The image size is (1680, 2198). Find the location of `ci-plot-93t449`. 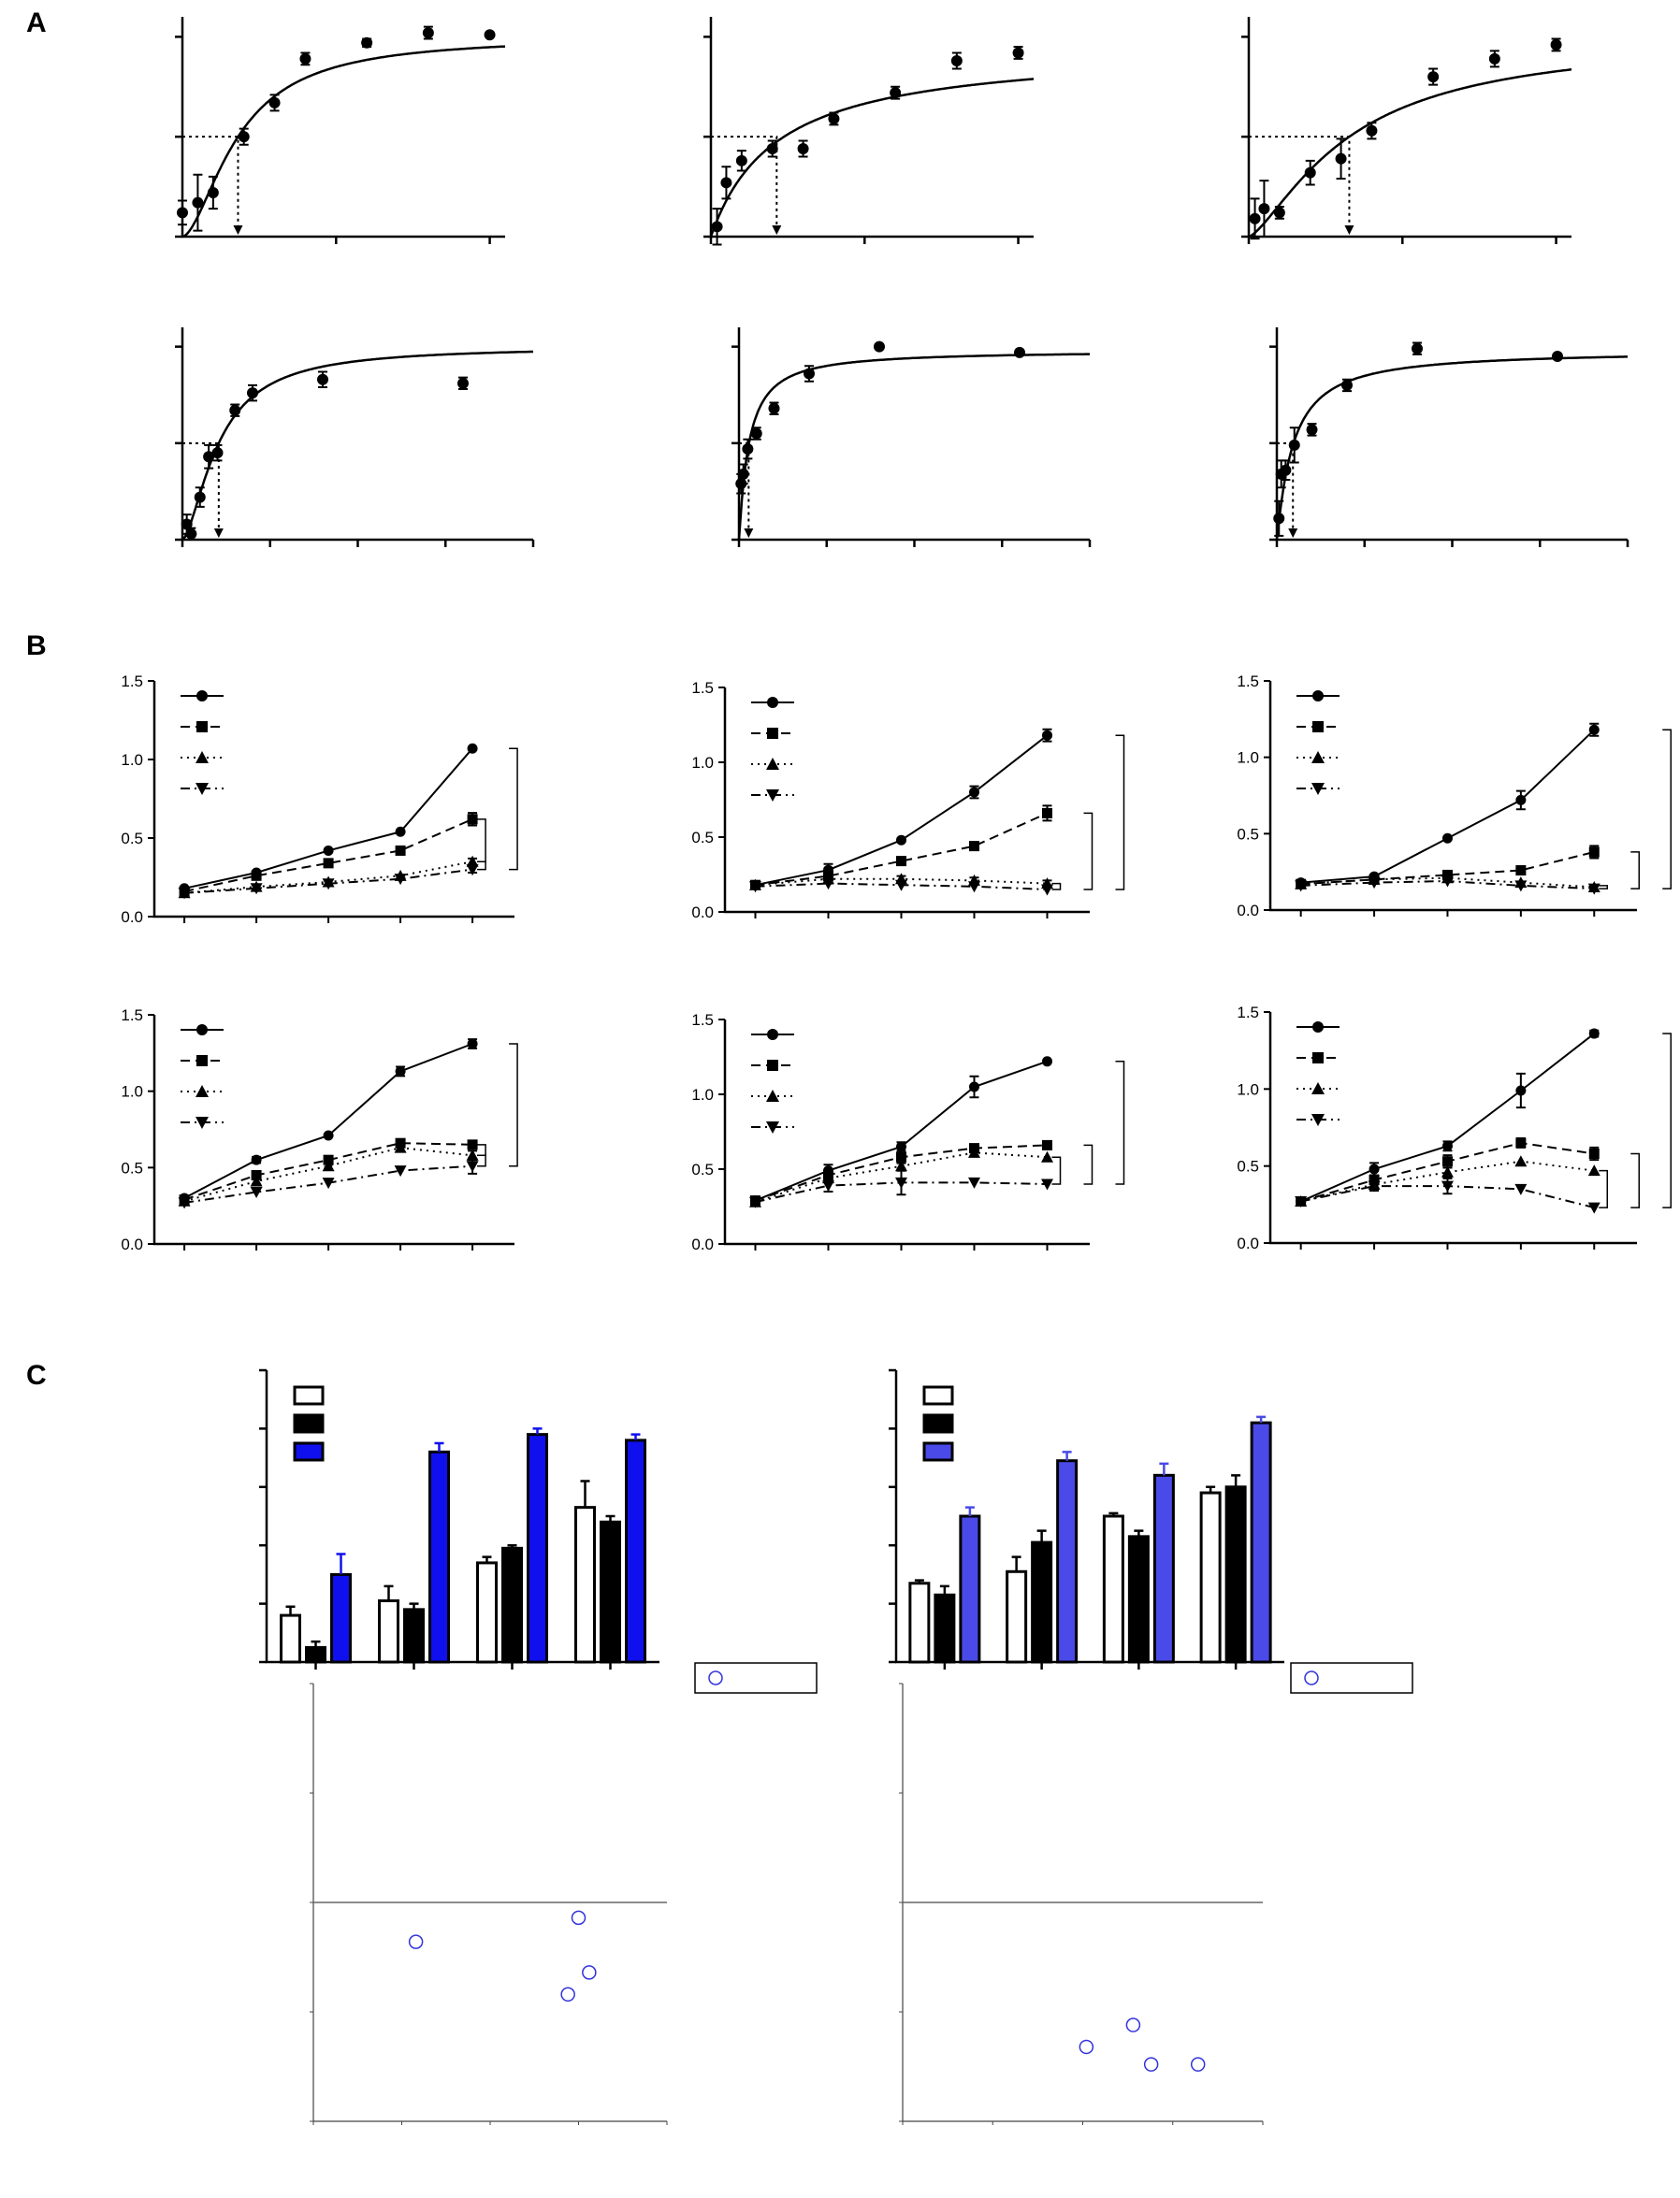

ci-plot-93t449 is located at coordinates (1156, 1893).